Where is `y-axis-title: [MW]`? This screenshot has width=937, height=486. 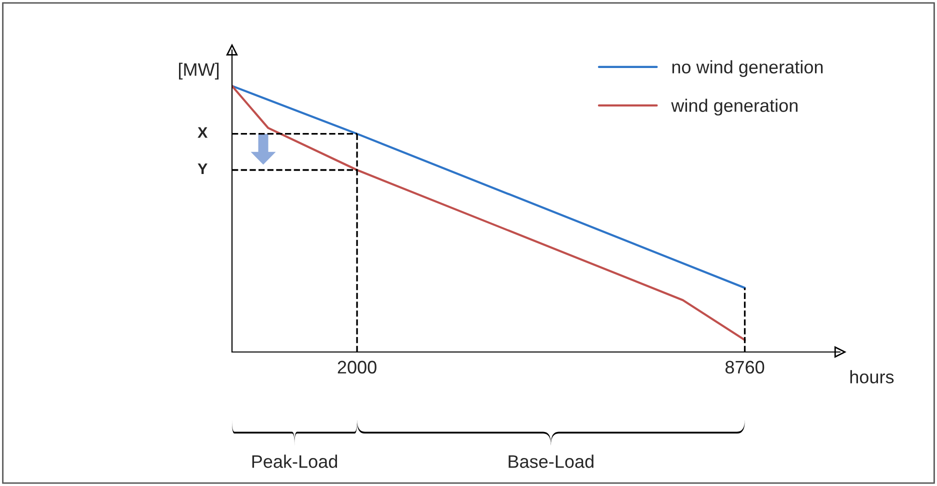 y-axis-title: [MW] is located at coordinates (199, 71).